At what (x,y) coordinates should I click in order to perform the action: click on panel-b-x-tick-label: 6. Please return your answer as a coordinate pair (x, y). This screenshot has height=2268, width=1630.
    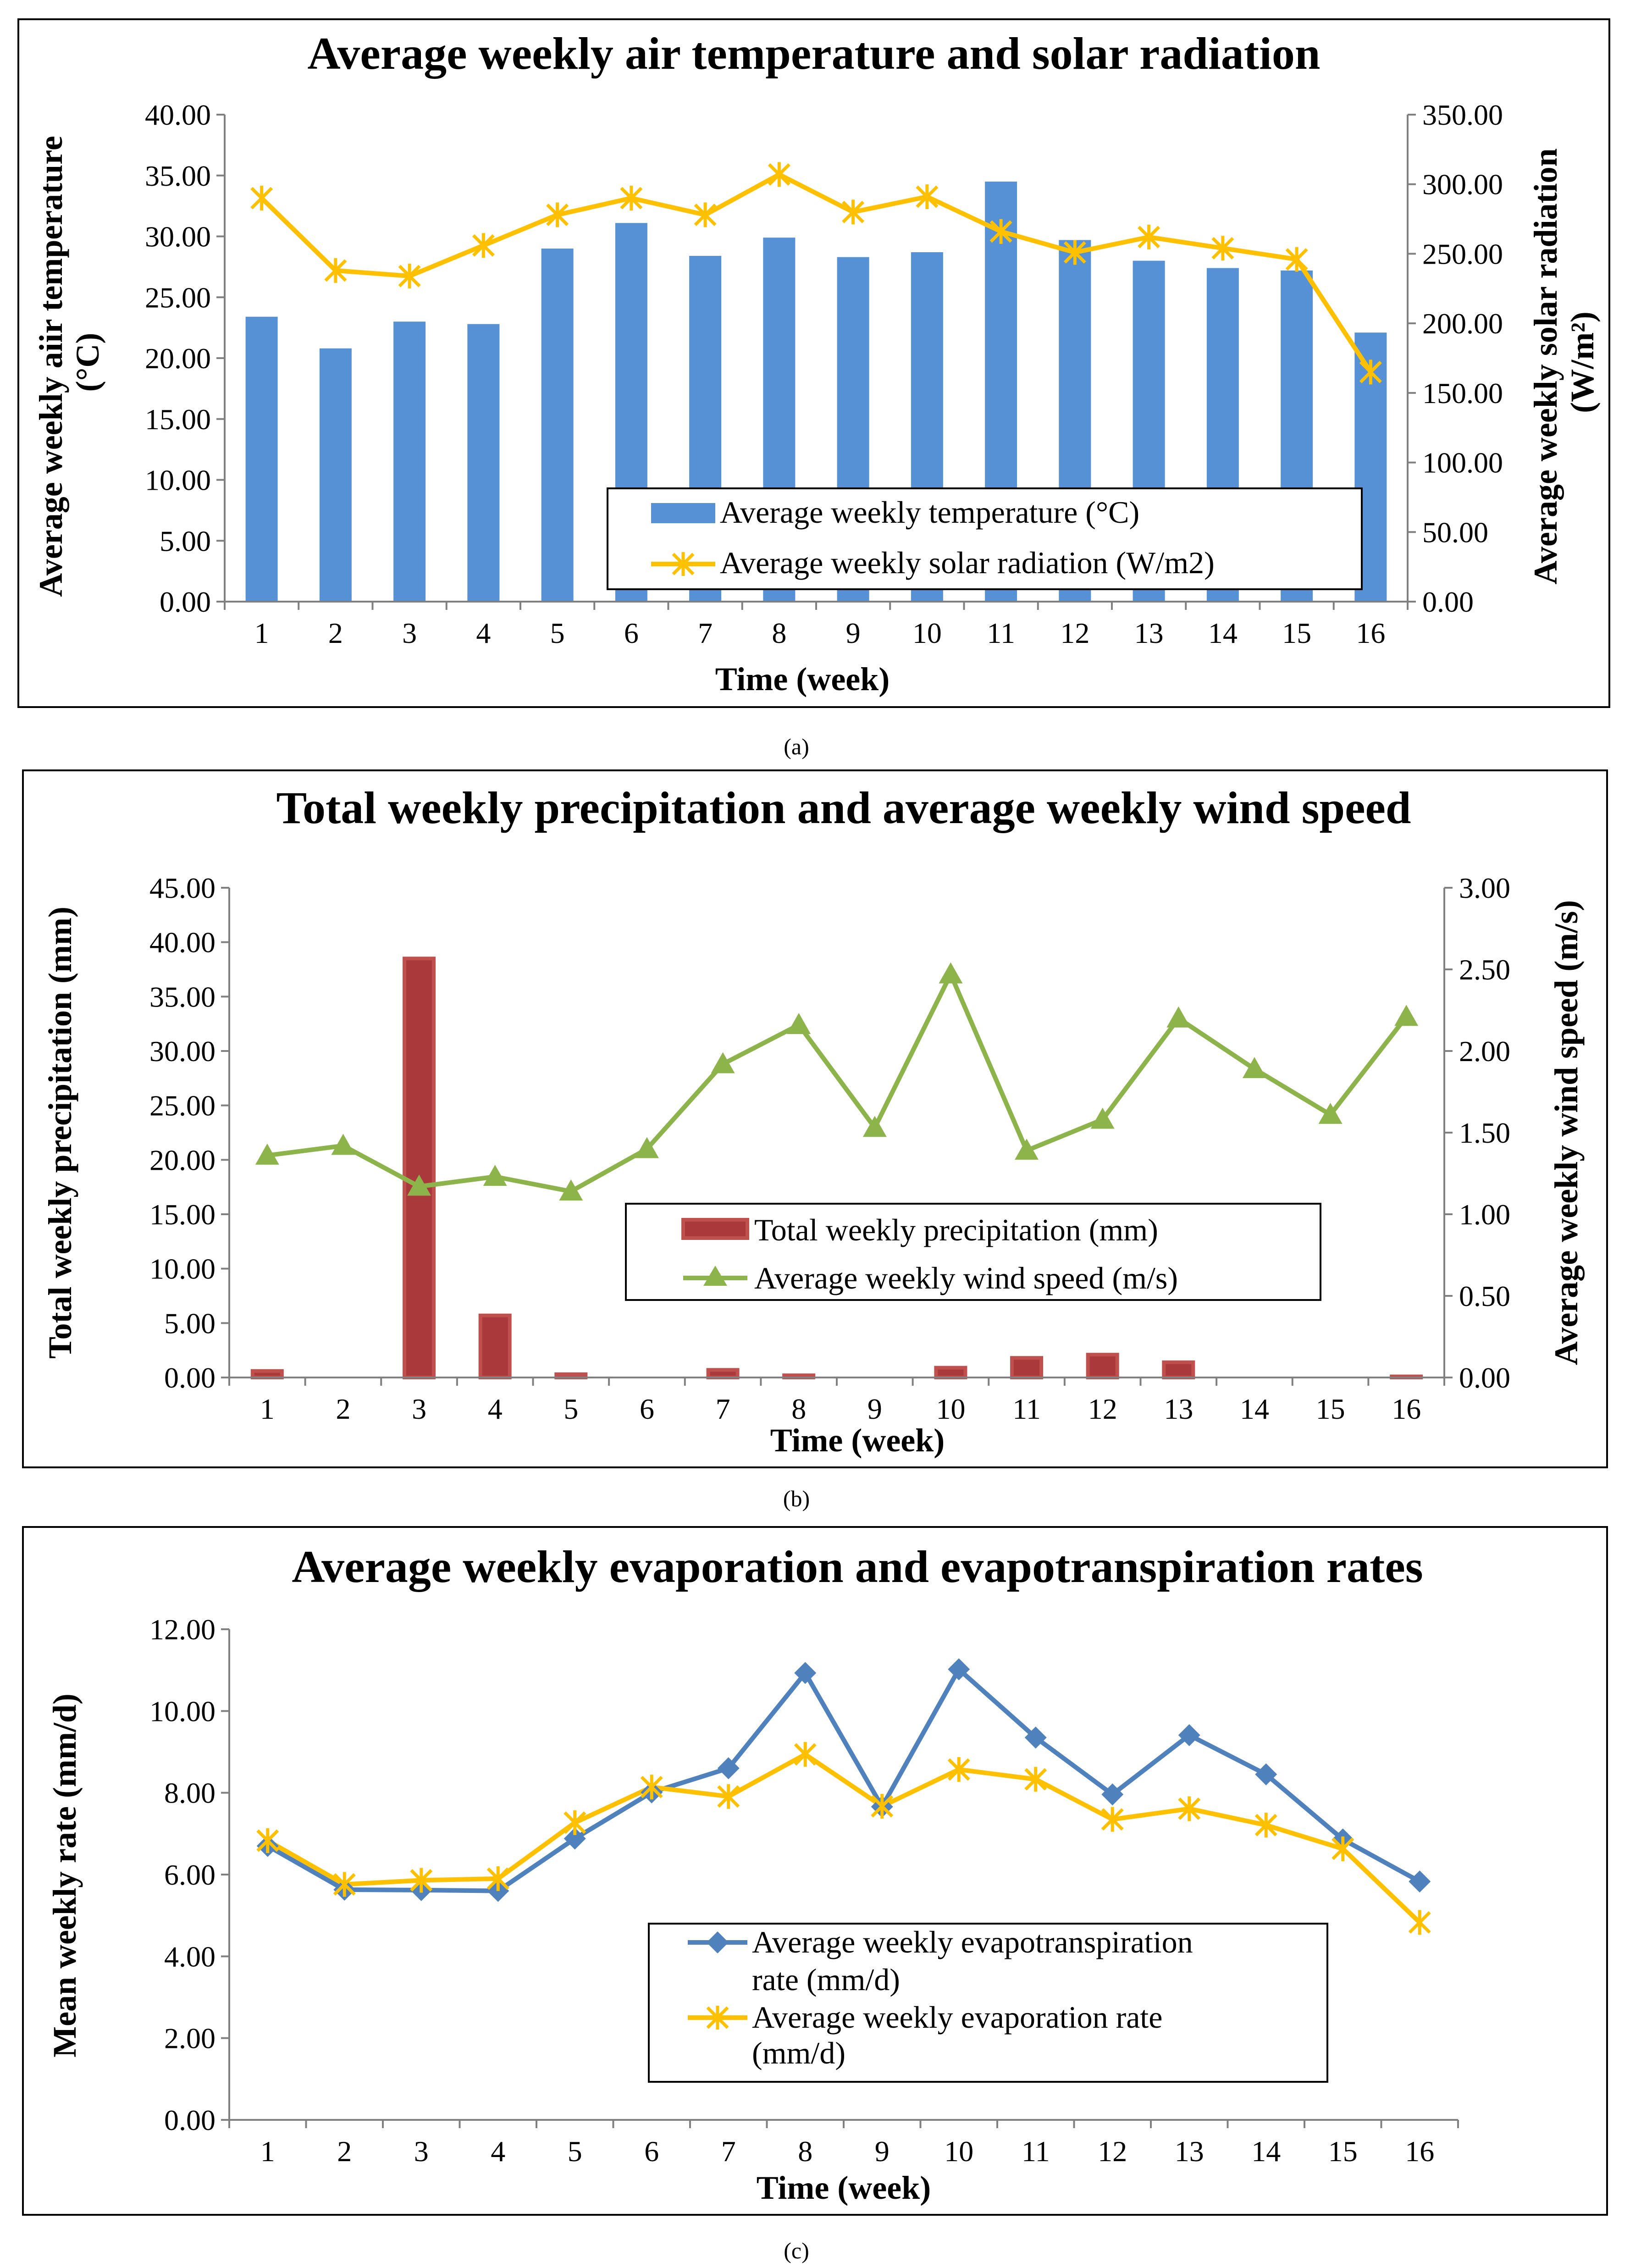
    Looking at the image, I should click on (647, 1409).